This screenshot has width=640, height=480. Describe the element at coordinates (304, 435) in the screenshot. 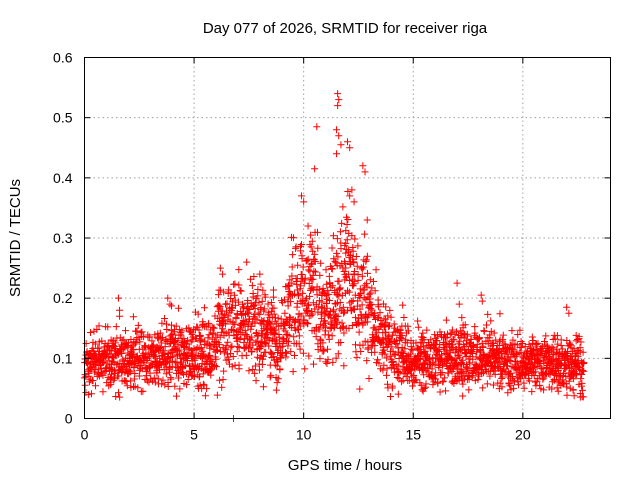

I see `x-tick-label: 10` at that location.